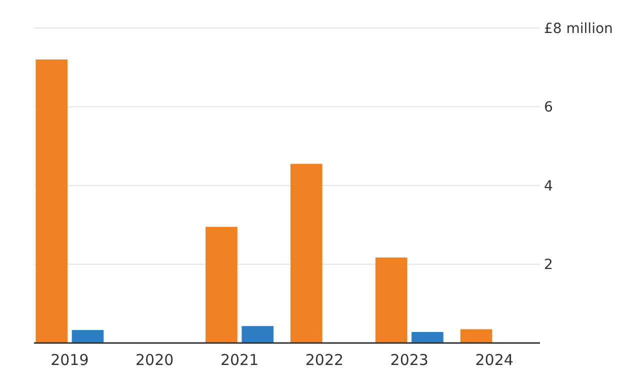  I want to click on y-tick-label: £8 million, so click(578, 28).